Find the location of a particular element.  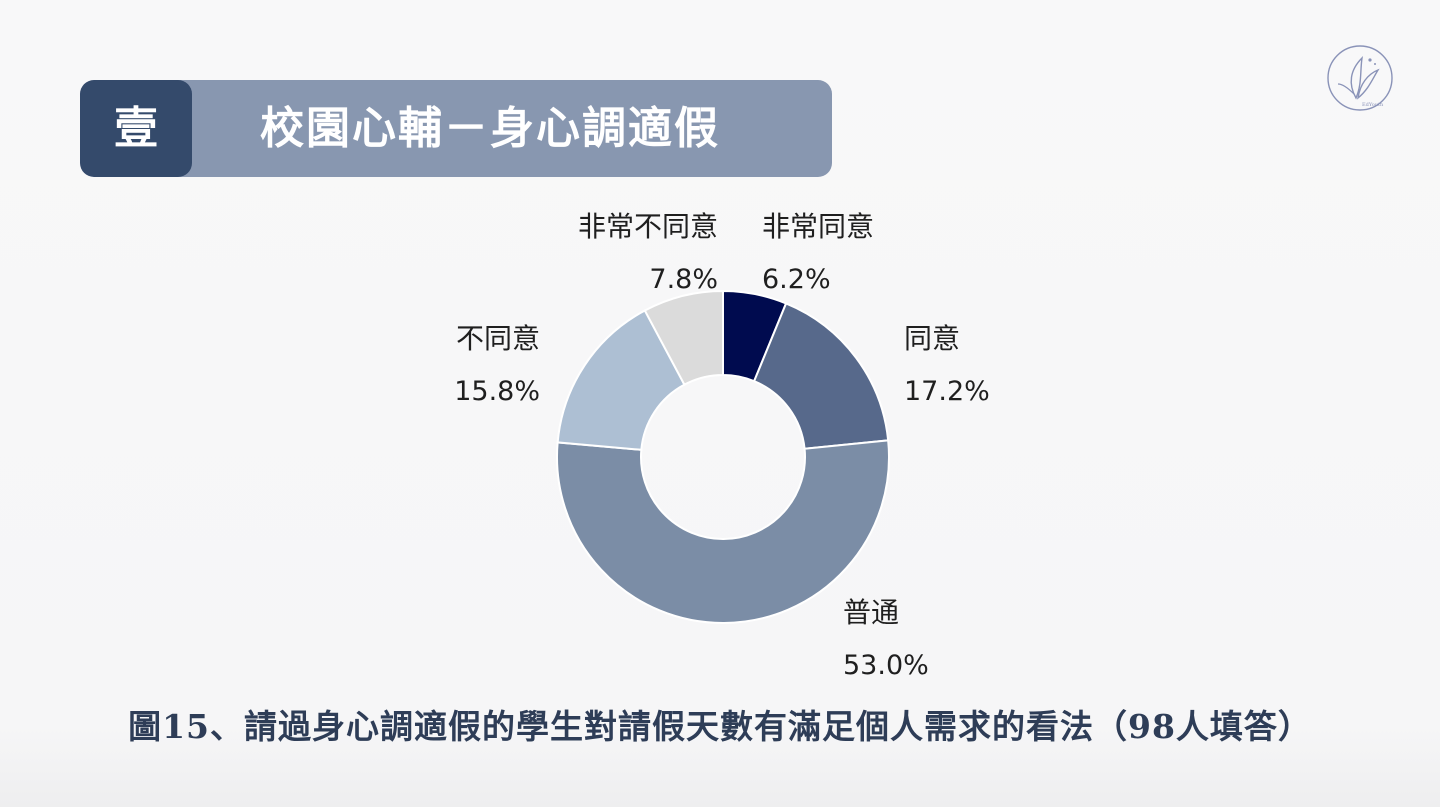

figure-caption: 圖15、請過身心調適假的學生對請假天數有滿足個人需求的看法（98人填答） is located at coordinates (720, 726).